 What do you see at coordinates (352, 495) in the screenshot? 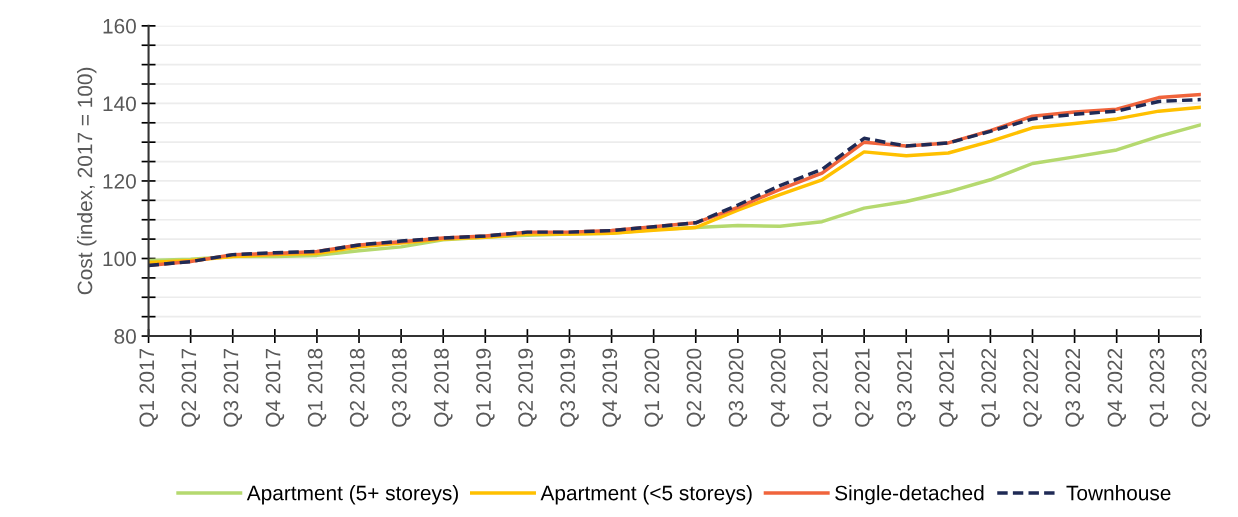
I see `legend-label: Apartment (5+ storeys)` at bounding box center [352, 495].